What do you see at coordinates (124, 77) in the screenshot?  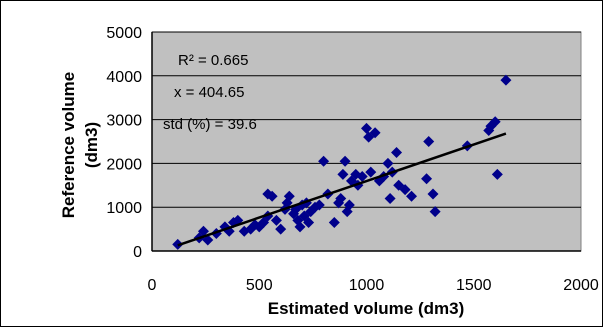 I see `y-tick-label: 4000` at bounding box center [124, 77].